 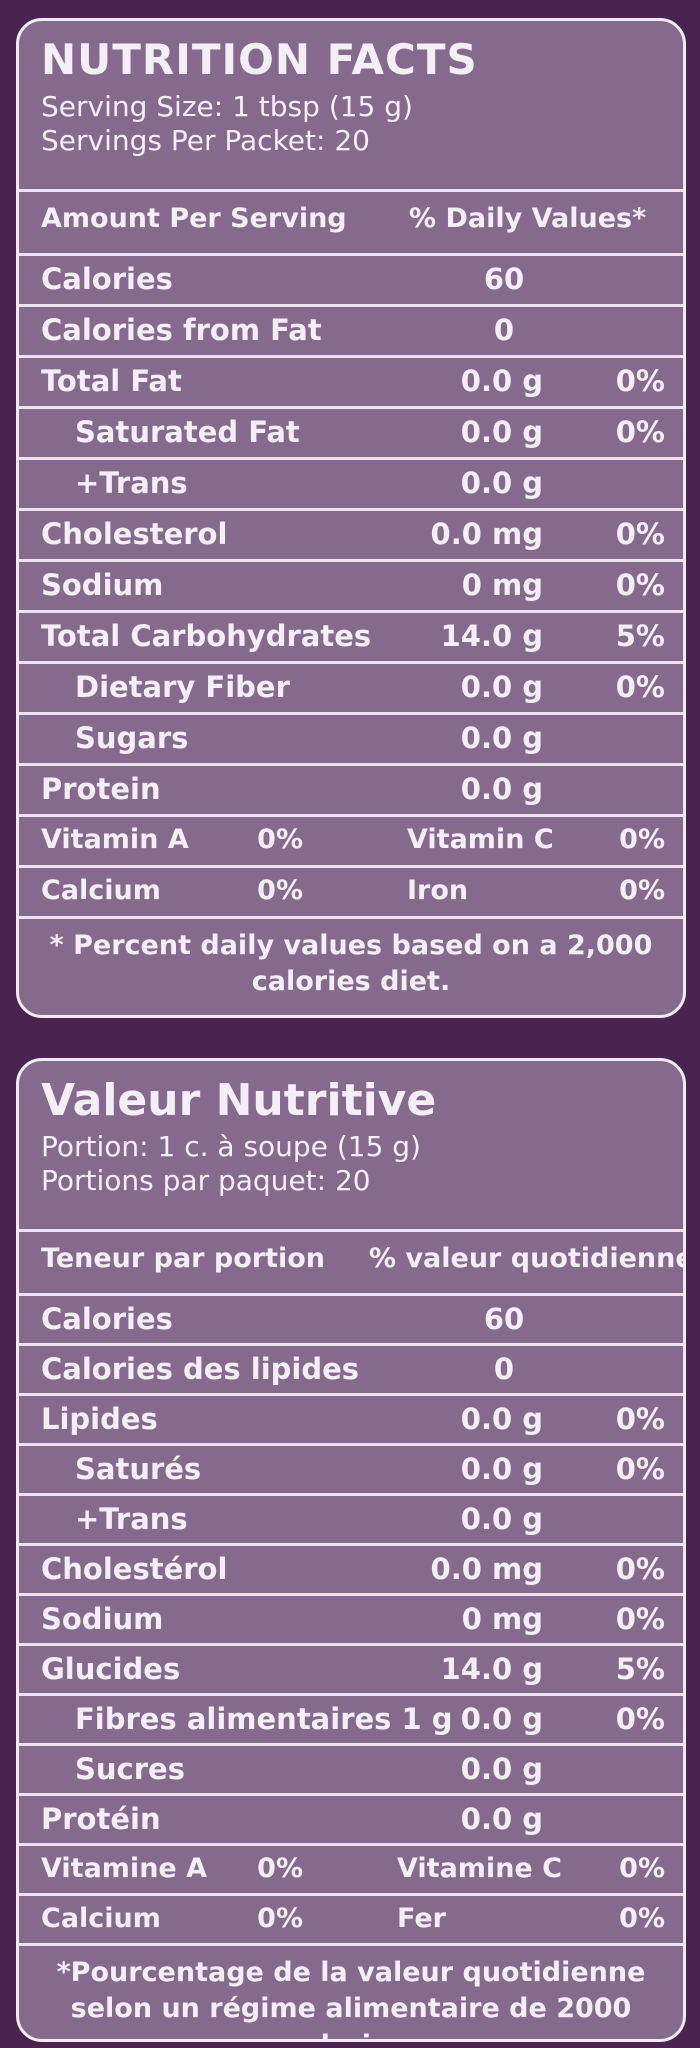 What do you see at coordinates (264, 1719) in the screenshot?
I see `nutrient-name: Fibres alimentaires 1 g` at bounding box center [264, 1719].